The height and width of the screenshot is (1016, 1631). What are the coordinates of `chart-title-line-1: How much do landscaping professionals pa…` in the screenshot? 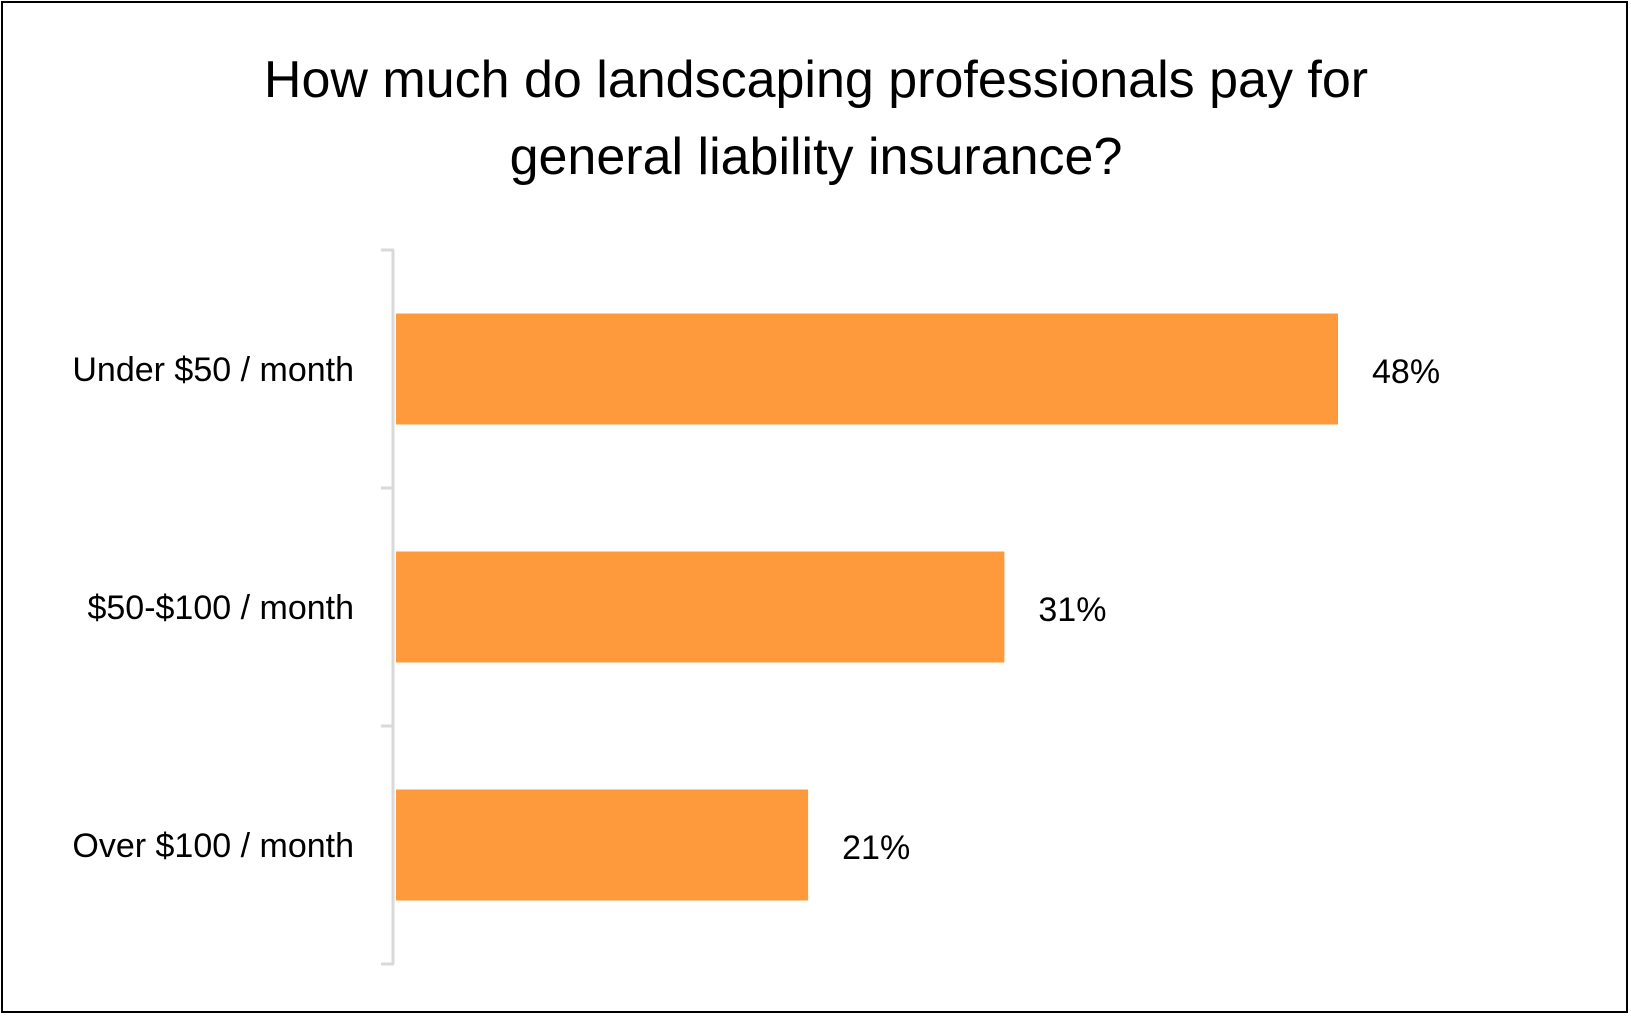 It's located at (816, 80).